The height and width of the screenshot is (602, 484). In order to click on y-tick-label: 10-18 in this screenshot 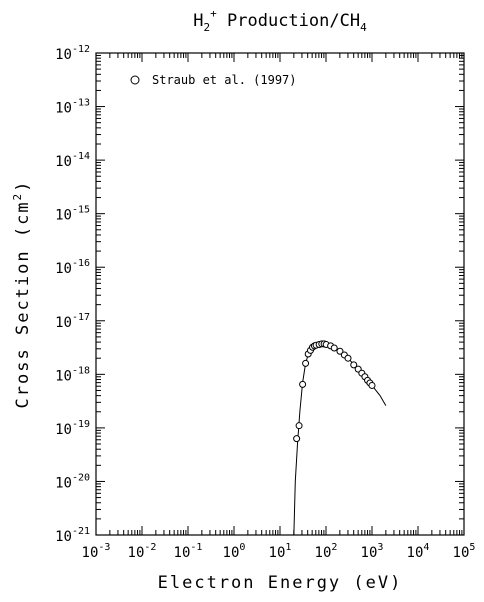, I will do `click(72, 374)`.